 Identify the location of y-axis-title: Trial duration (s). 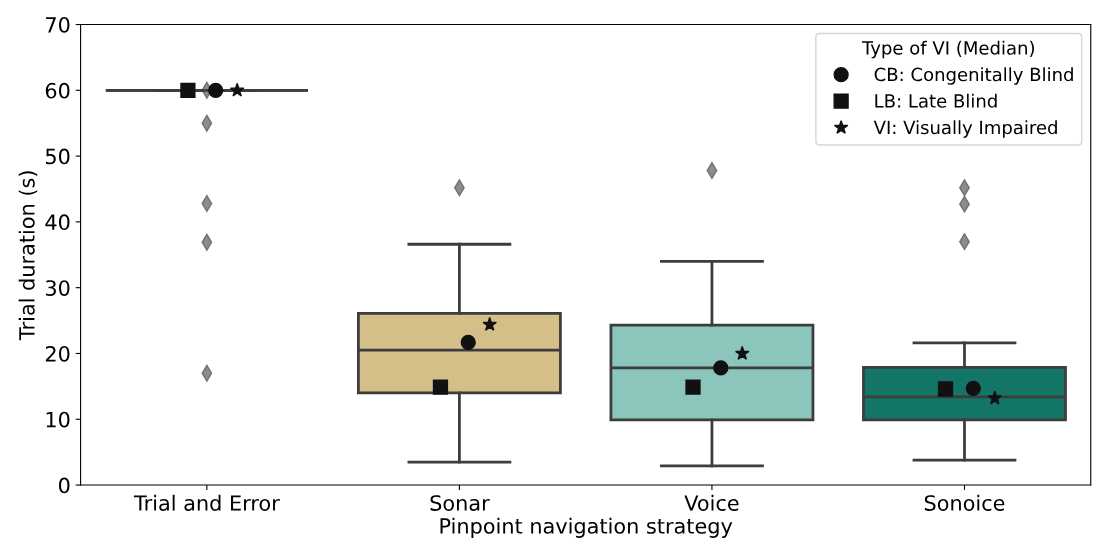
(28, 256).